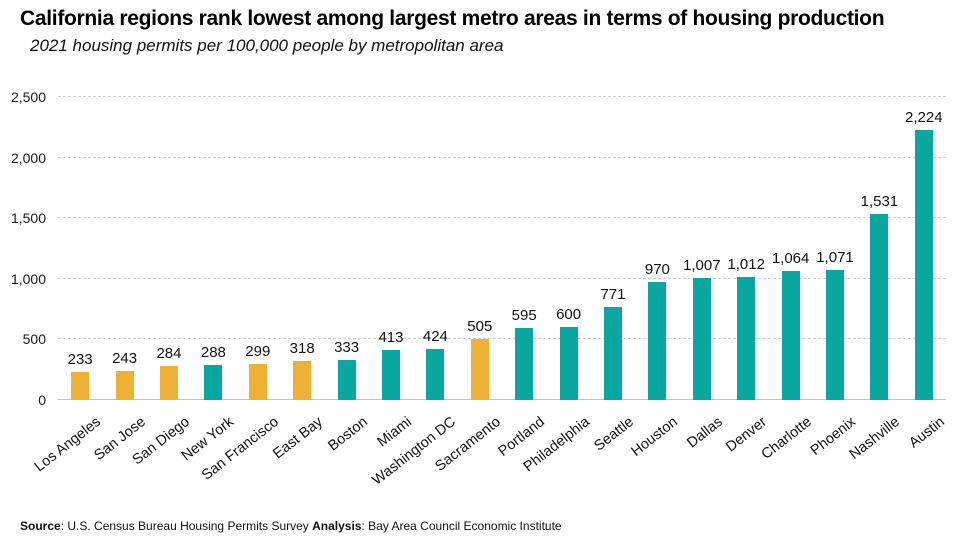 The height and width of the screenshot is (540, 960). I want to click on bar-dallas, so click(701, 338).